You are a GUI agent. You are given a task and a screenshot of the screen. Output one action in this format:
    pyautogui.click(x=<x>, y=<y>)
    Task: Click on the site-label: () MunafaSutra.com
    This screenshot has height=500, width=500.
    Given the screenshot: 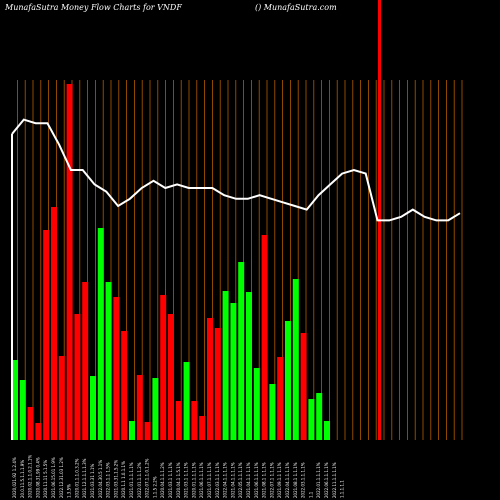 What is the action you would take?
    pyautogui.click(x=296, y=7)
    